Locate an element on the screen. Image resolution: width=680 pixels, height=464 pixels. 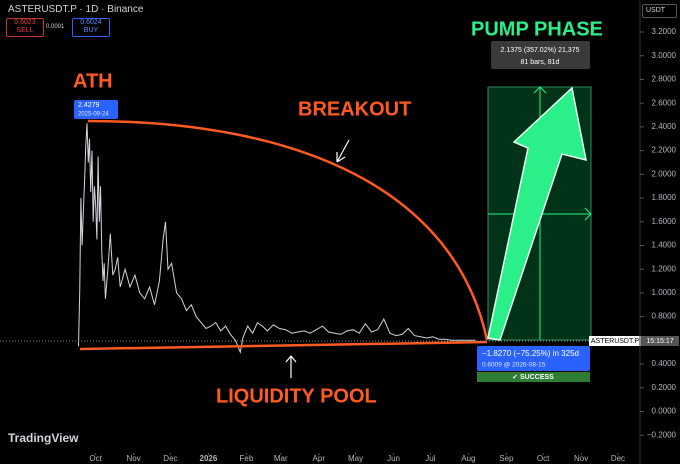
success-label: ✓ SUCCESS is located at coordinates (533, 377).